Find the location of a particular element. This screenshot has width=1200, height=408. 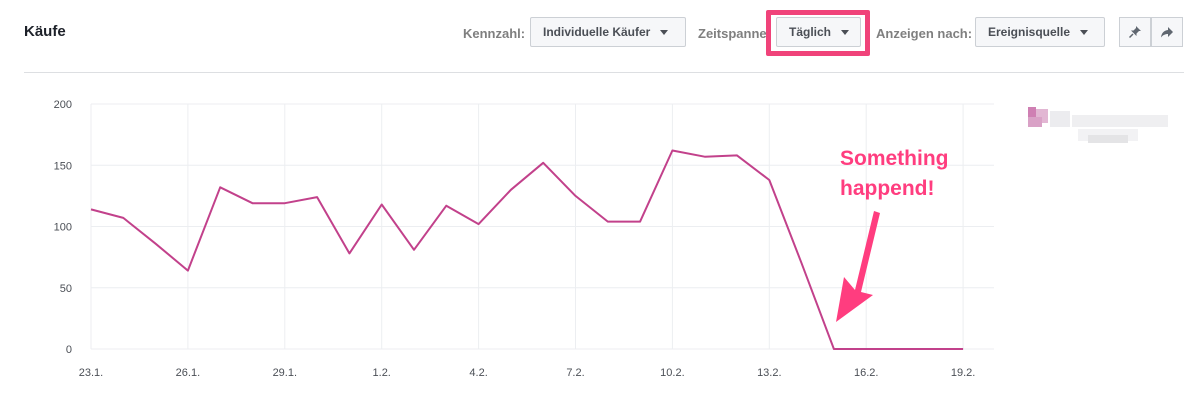

x-tick-label: 10.2. is located at coordinates (672, 373).